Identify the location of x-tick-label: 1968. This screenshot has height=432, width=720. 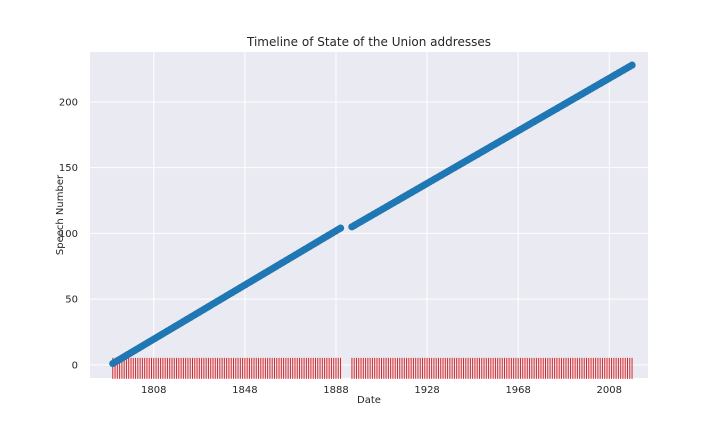
(517, 390).